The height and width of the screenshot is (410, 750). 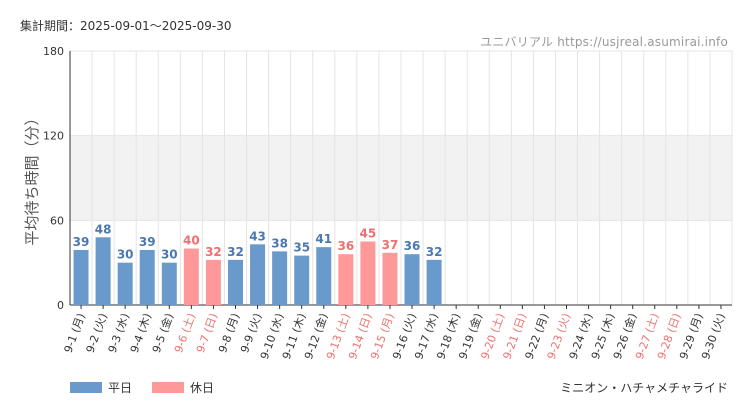 I want to click on period-range: 2025-09-01～2025-09-30, so click(x=156, y=26).